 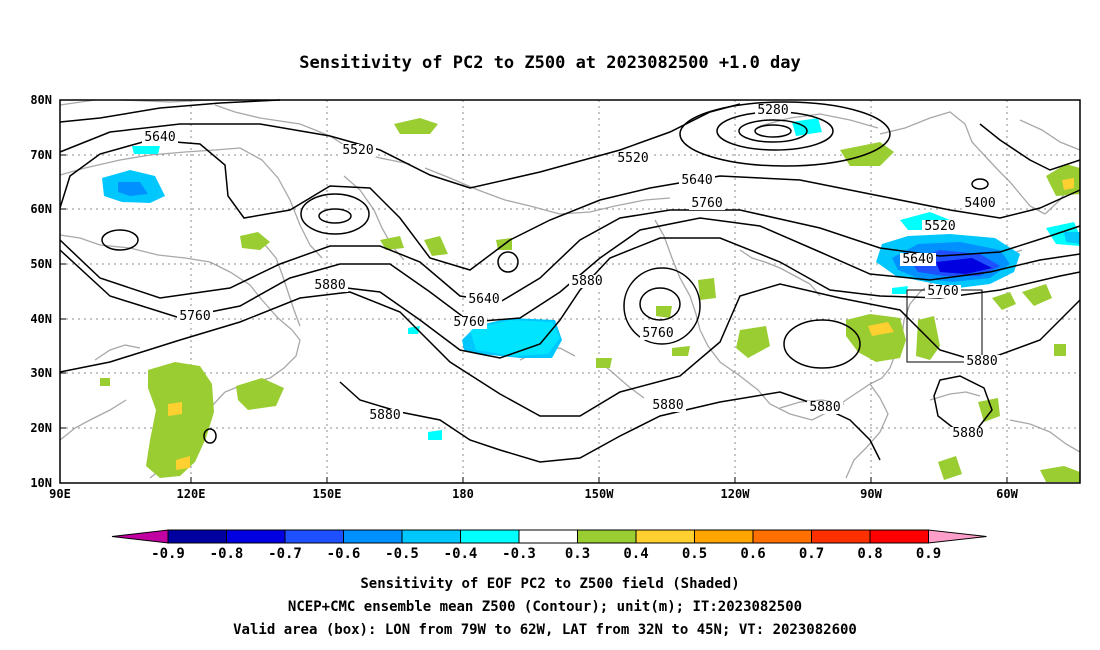 I want to click on lon-label: 180, so click(x=463, y=494).